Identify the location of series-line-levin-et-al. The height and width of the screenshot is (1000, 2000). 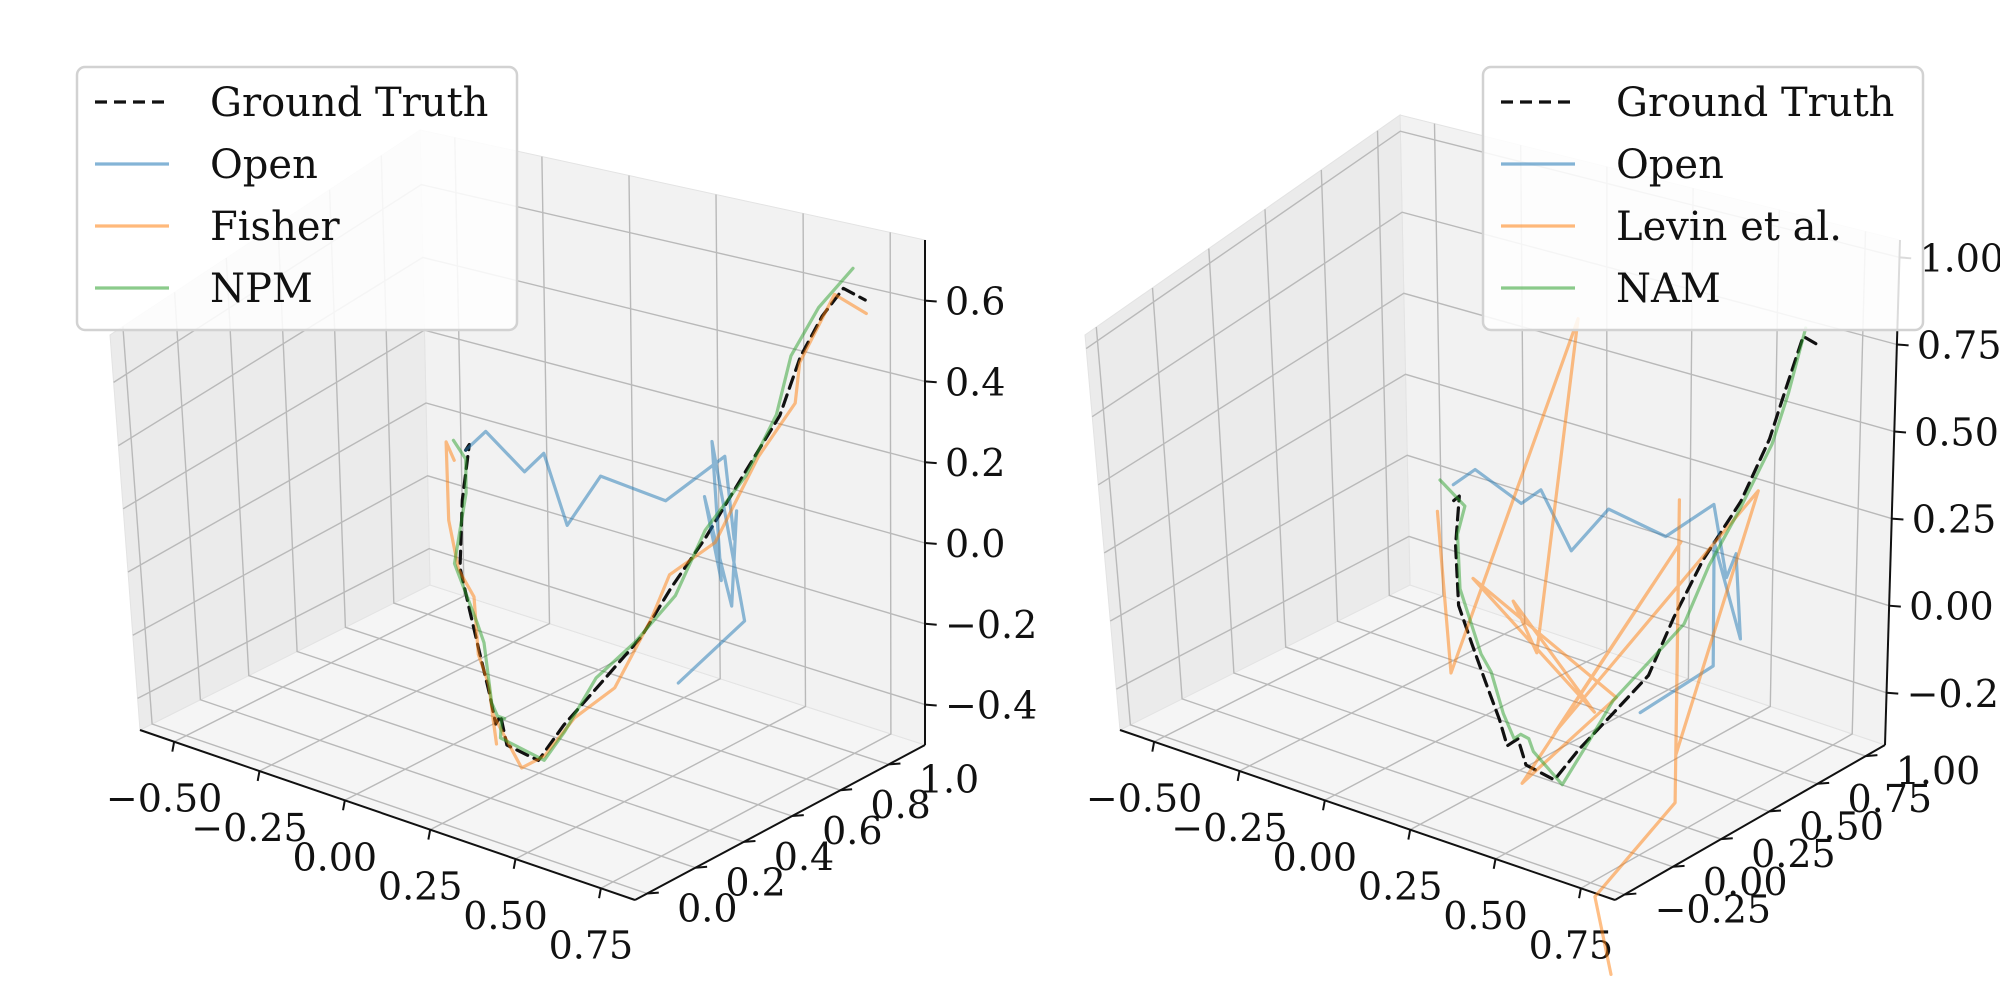
(1597, 647).